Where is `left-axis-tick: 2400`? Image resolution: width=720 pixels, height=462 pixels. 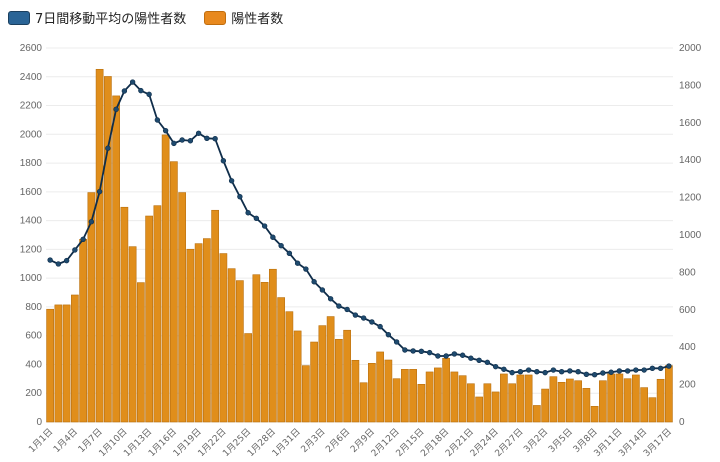
left-axis-tick: 2400 is located at coordinates (31, 77).